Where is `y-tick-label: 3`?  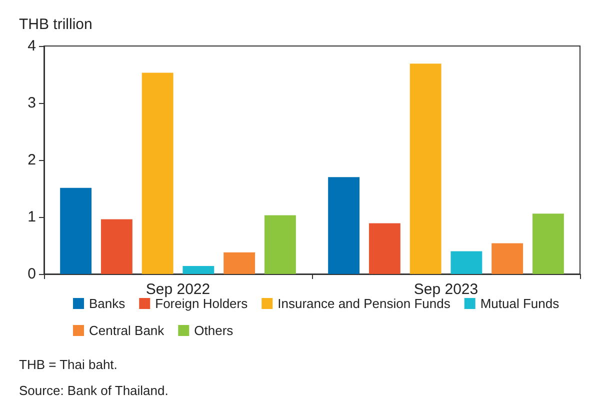
y-tick-label: 3 is located at coordinates (32, 103).